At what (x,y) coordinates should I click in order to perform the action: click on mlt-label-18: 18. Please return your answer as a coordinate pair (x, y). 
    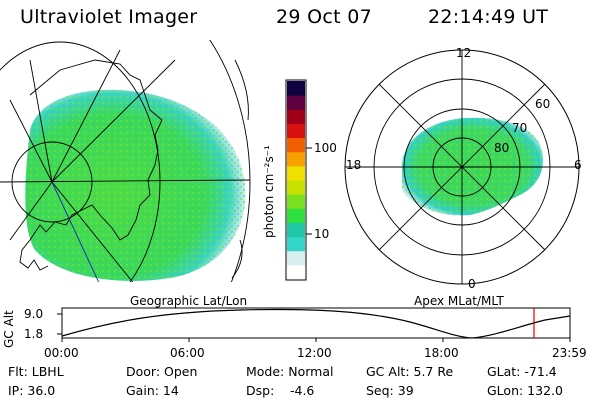
    Looking at the image, I should click on (354, 165).